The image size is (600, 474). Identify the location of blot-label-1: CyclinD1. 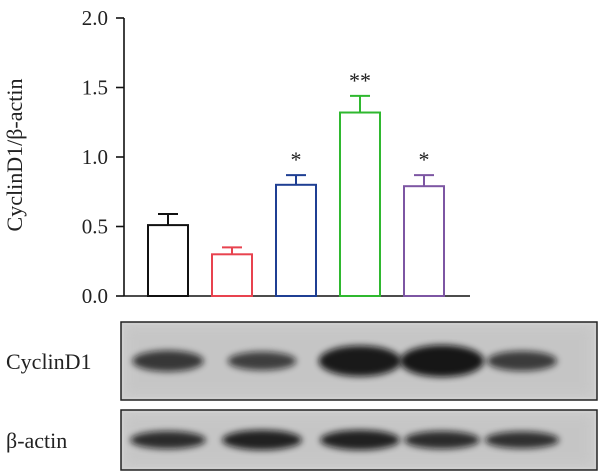
(49, 361).